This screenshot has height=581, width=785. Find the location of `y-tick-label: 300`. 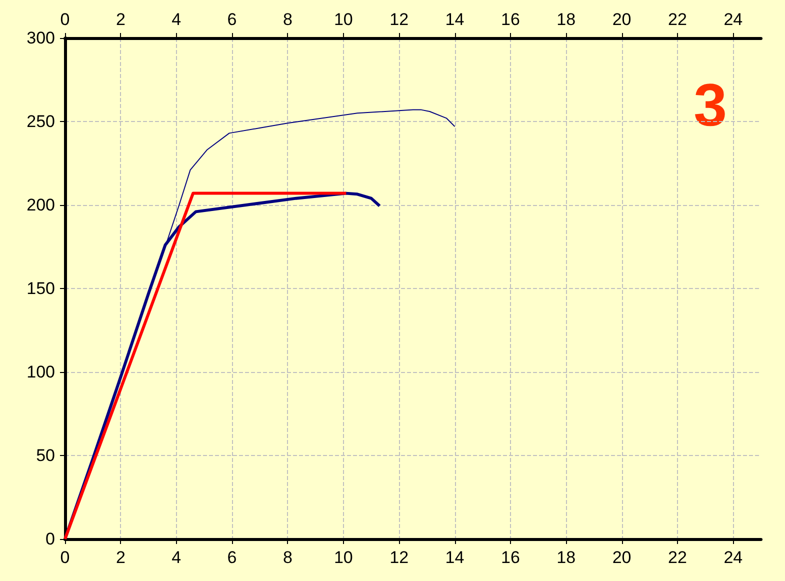

y-tick-label: 300 is located at coordinates (40, 38).